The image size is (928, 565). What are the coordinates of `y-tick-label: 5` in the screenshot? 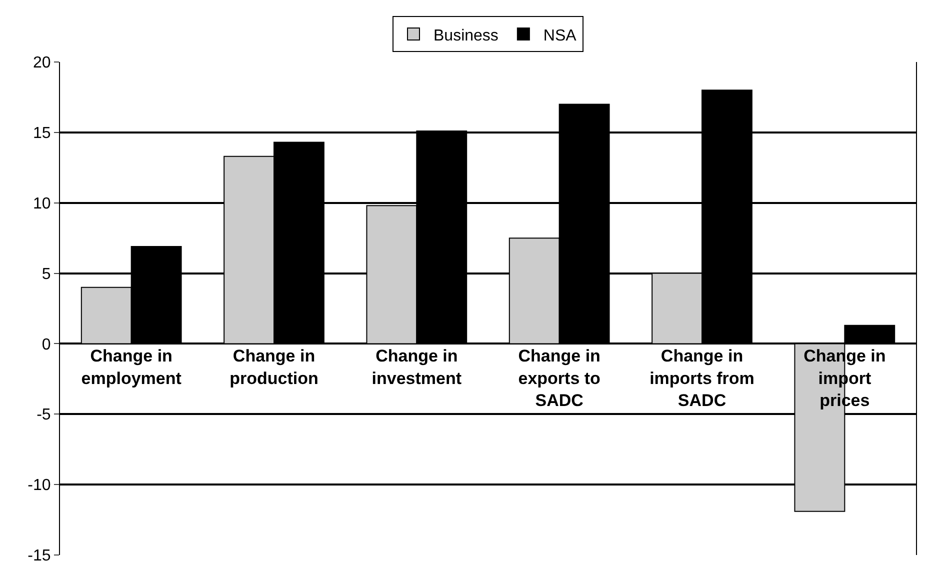 It's located at (46, 274).